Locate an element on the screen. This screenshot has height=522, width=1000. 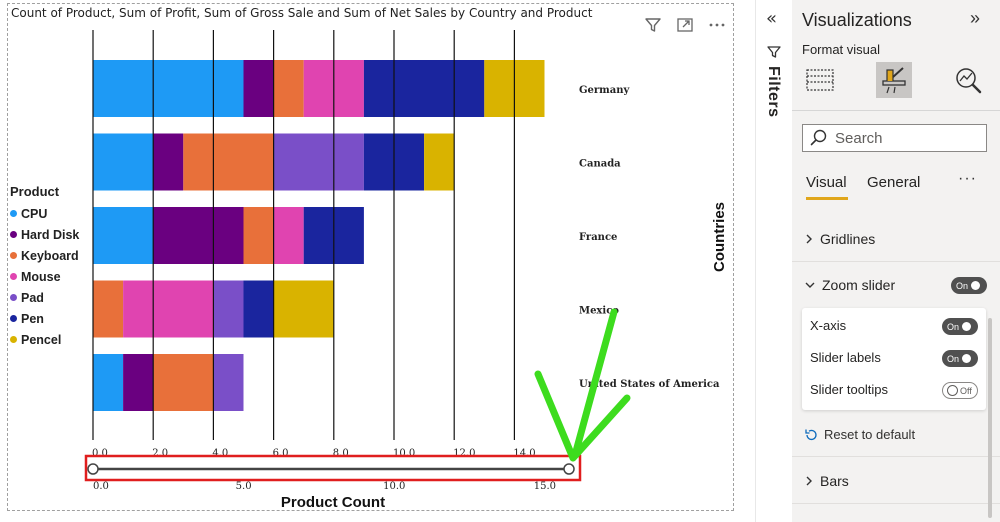
slider-label: 0.0 is located at coordinates (101, 486).